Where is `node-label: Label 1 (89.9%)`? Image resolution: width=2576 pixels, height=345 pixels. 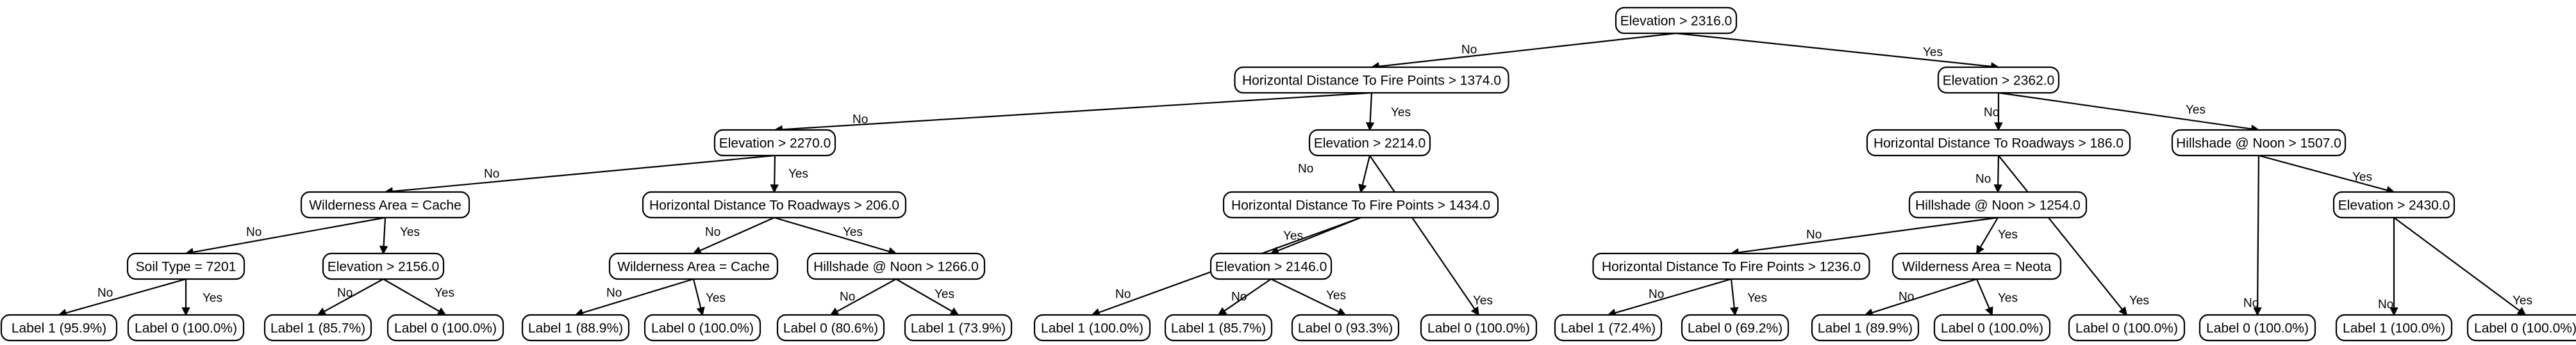 node-label: Label 1 (89.9%) is located at coordinates (1866, 329).